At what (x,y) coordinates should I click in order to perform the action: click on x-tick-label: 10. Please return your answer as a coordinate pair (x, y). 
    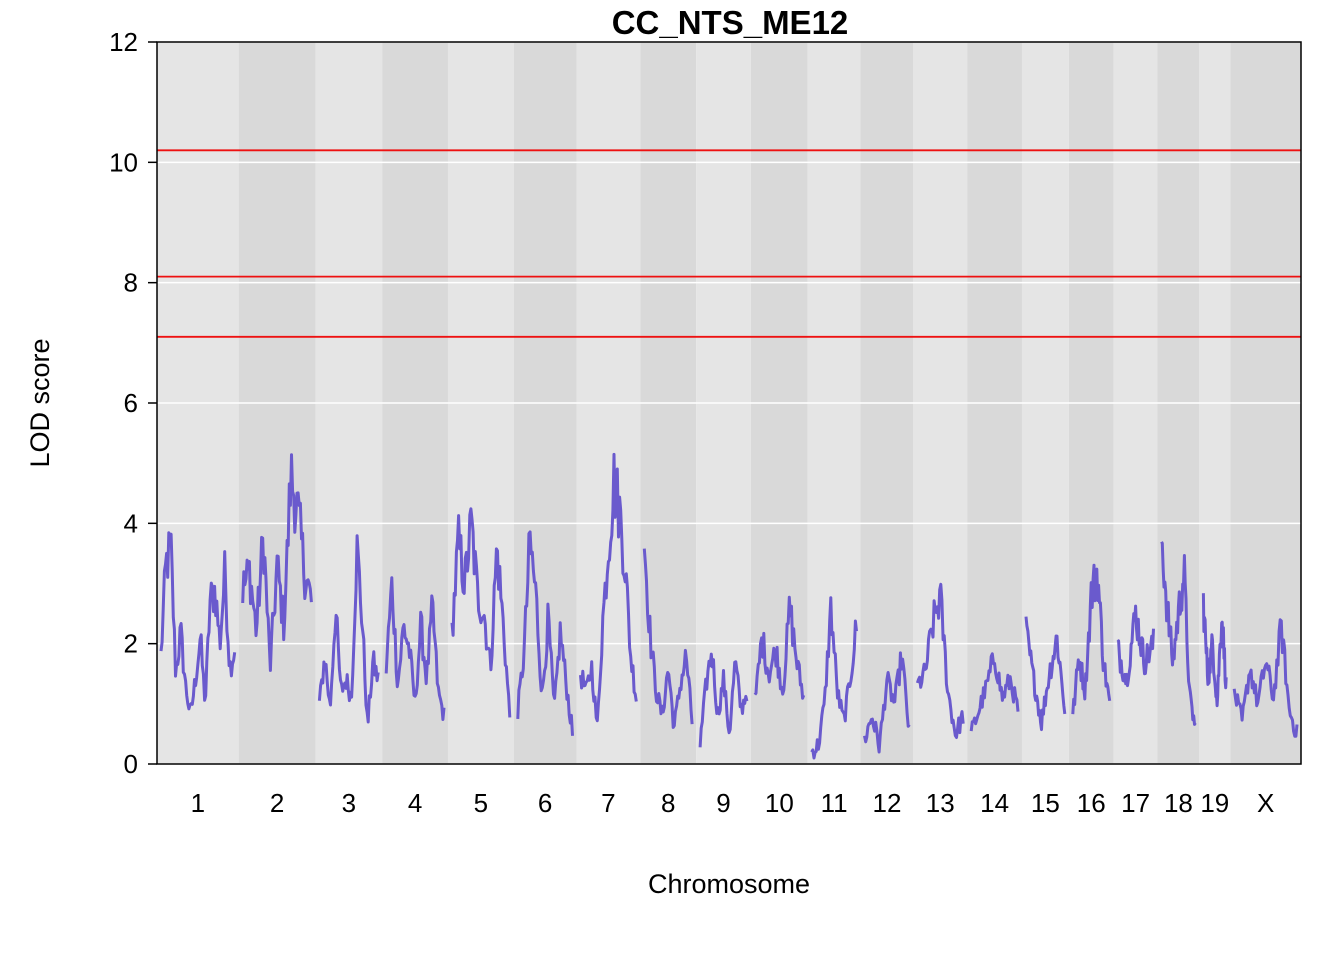
    Looking at the image, I should click on (779, 803).